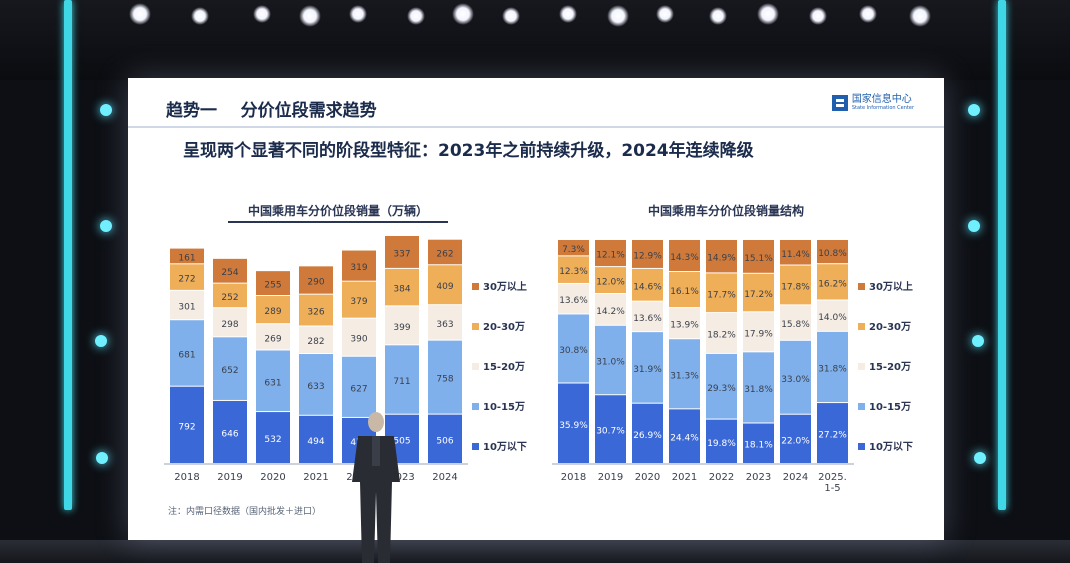 Image resolution: width=1070 pixels, height=563 pixels. Describe the element at coordinates (721, 389) in the screenshot. I see `data-label: 29.3%` at that location.